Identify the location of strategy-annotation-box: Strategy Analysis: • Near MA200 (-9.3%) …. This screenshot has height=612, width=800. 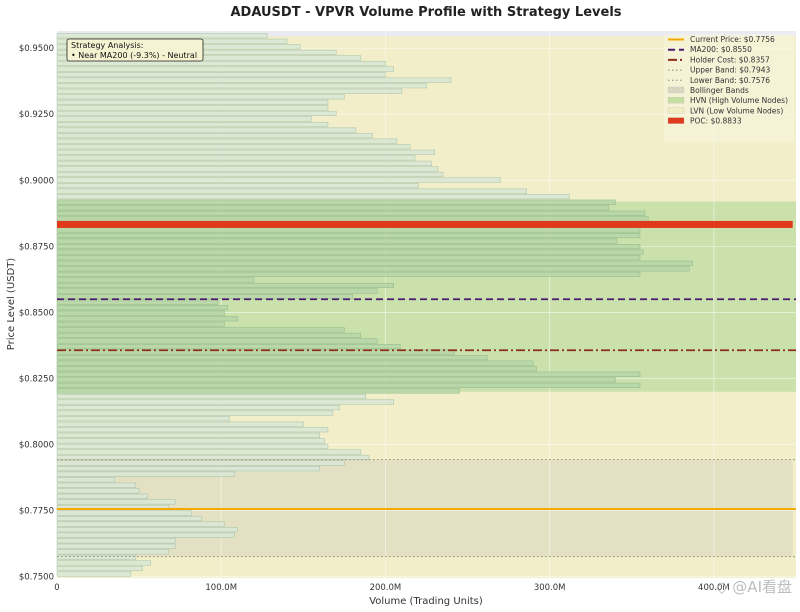
(135, 50).